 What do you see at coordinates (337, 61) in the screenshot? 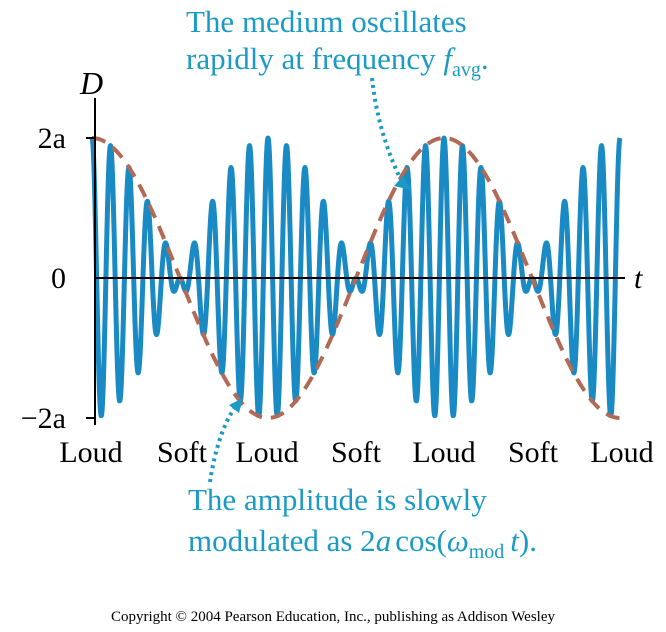
I see `top-annotation-line2: rapidly at frequency favg.` at bounding box center [337, 61].